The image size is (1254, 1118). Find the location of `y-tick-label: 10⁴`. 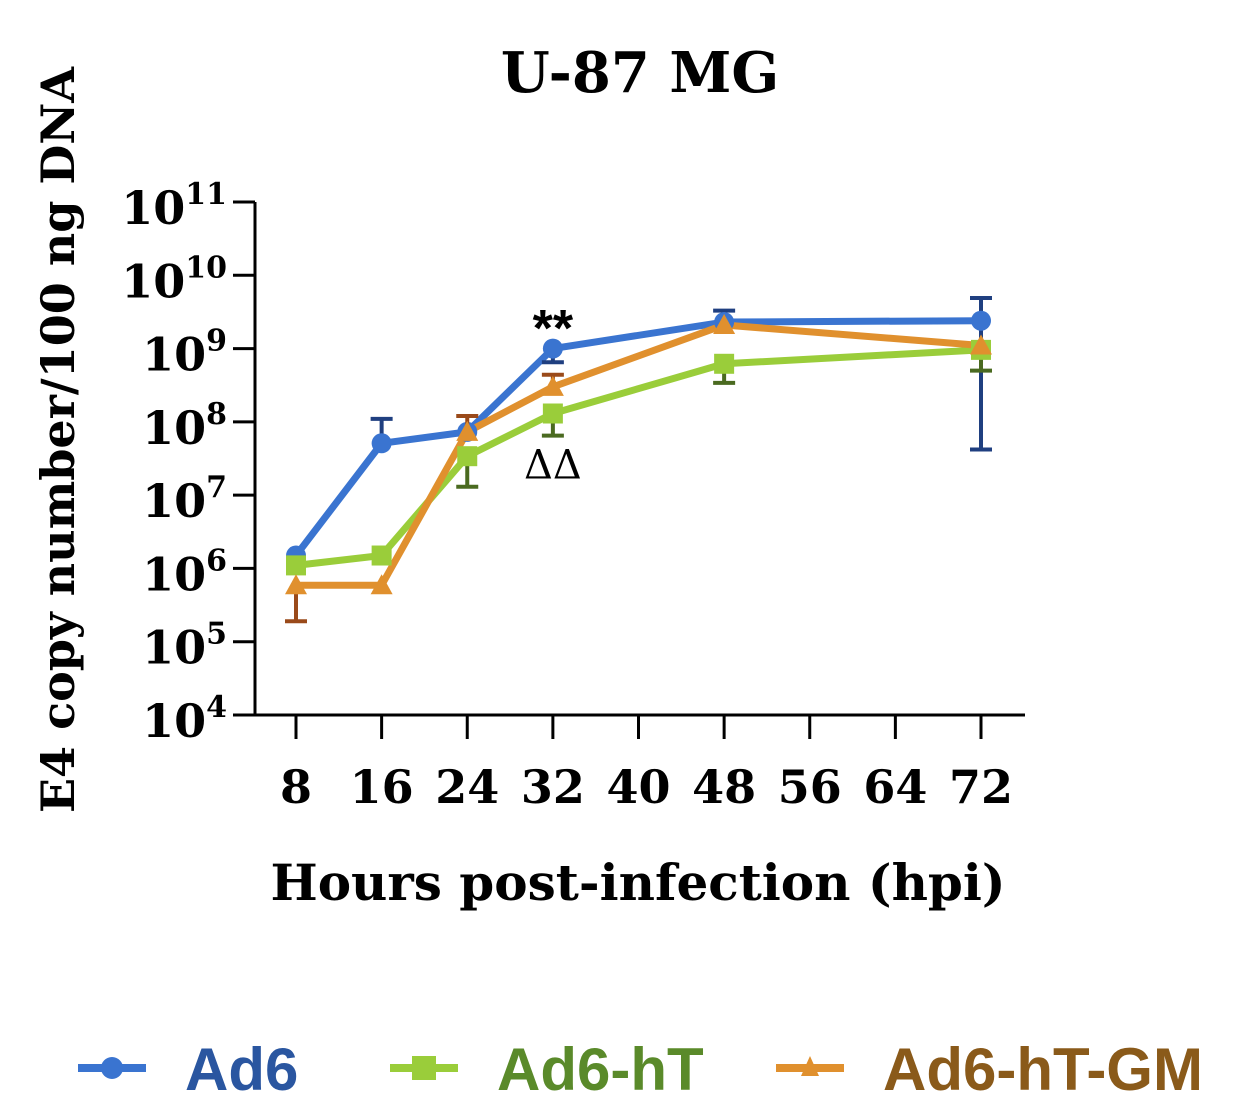

y-tick-label: 10⁴ is located at coordinates (184, 719).